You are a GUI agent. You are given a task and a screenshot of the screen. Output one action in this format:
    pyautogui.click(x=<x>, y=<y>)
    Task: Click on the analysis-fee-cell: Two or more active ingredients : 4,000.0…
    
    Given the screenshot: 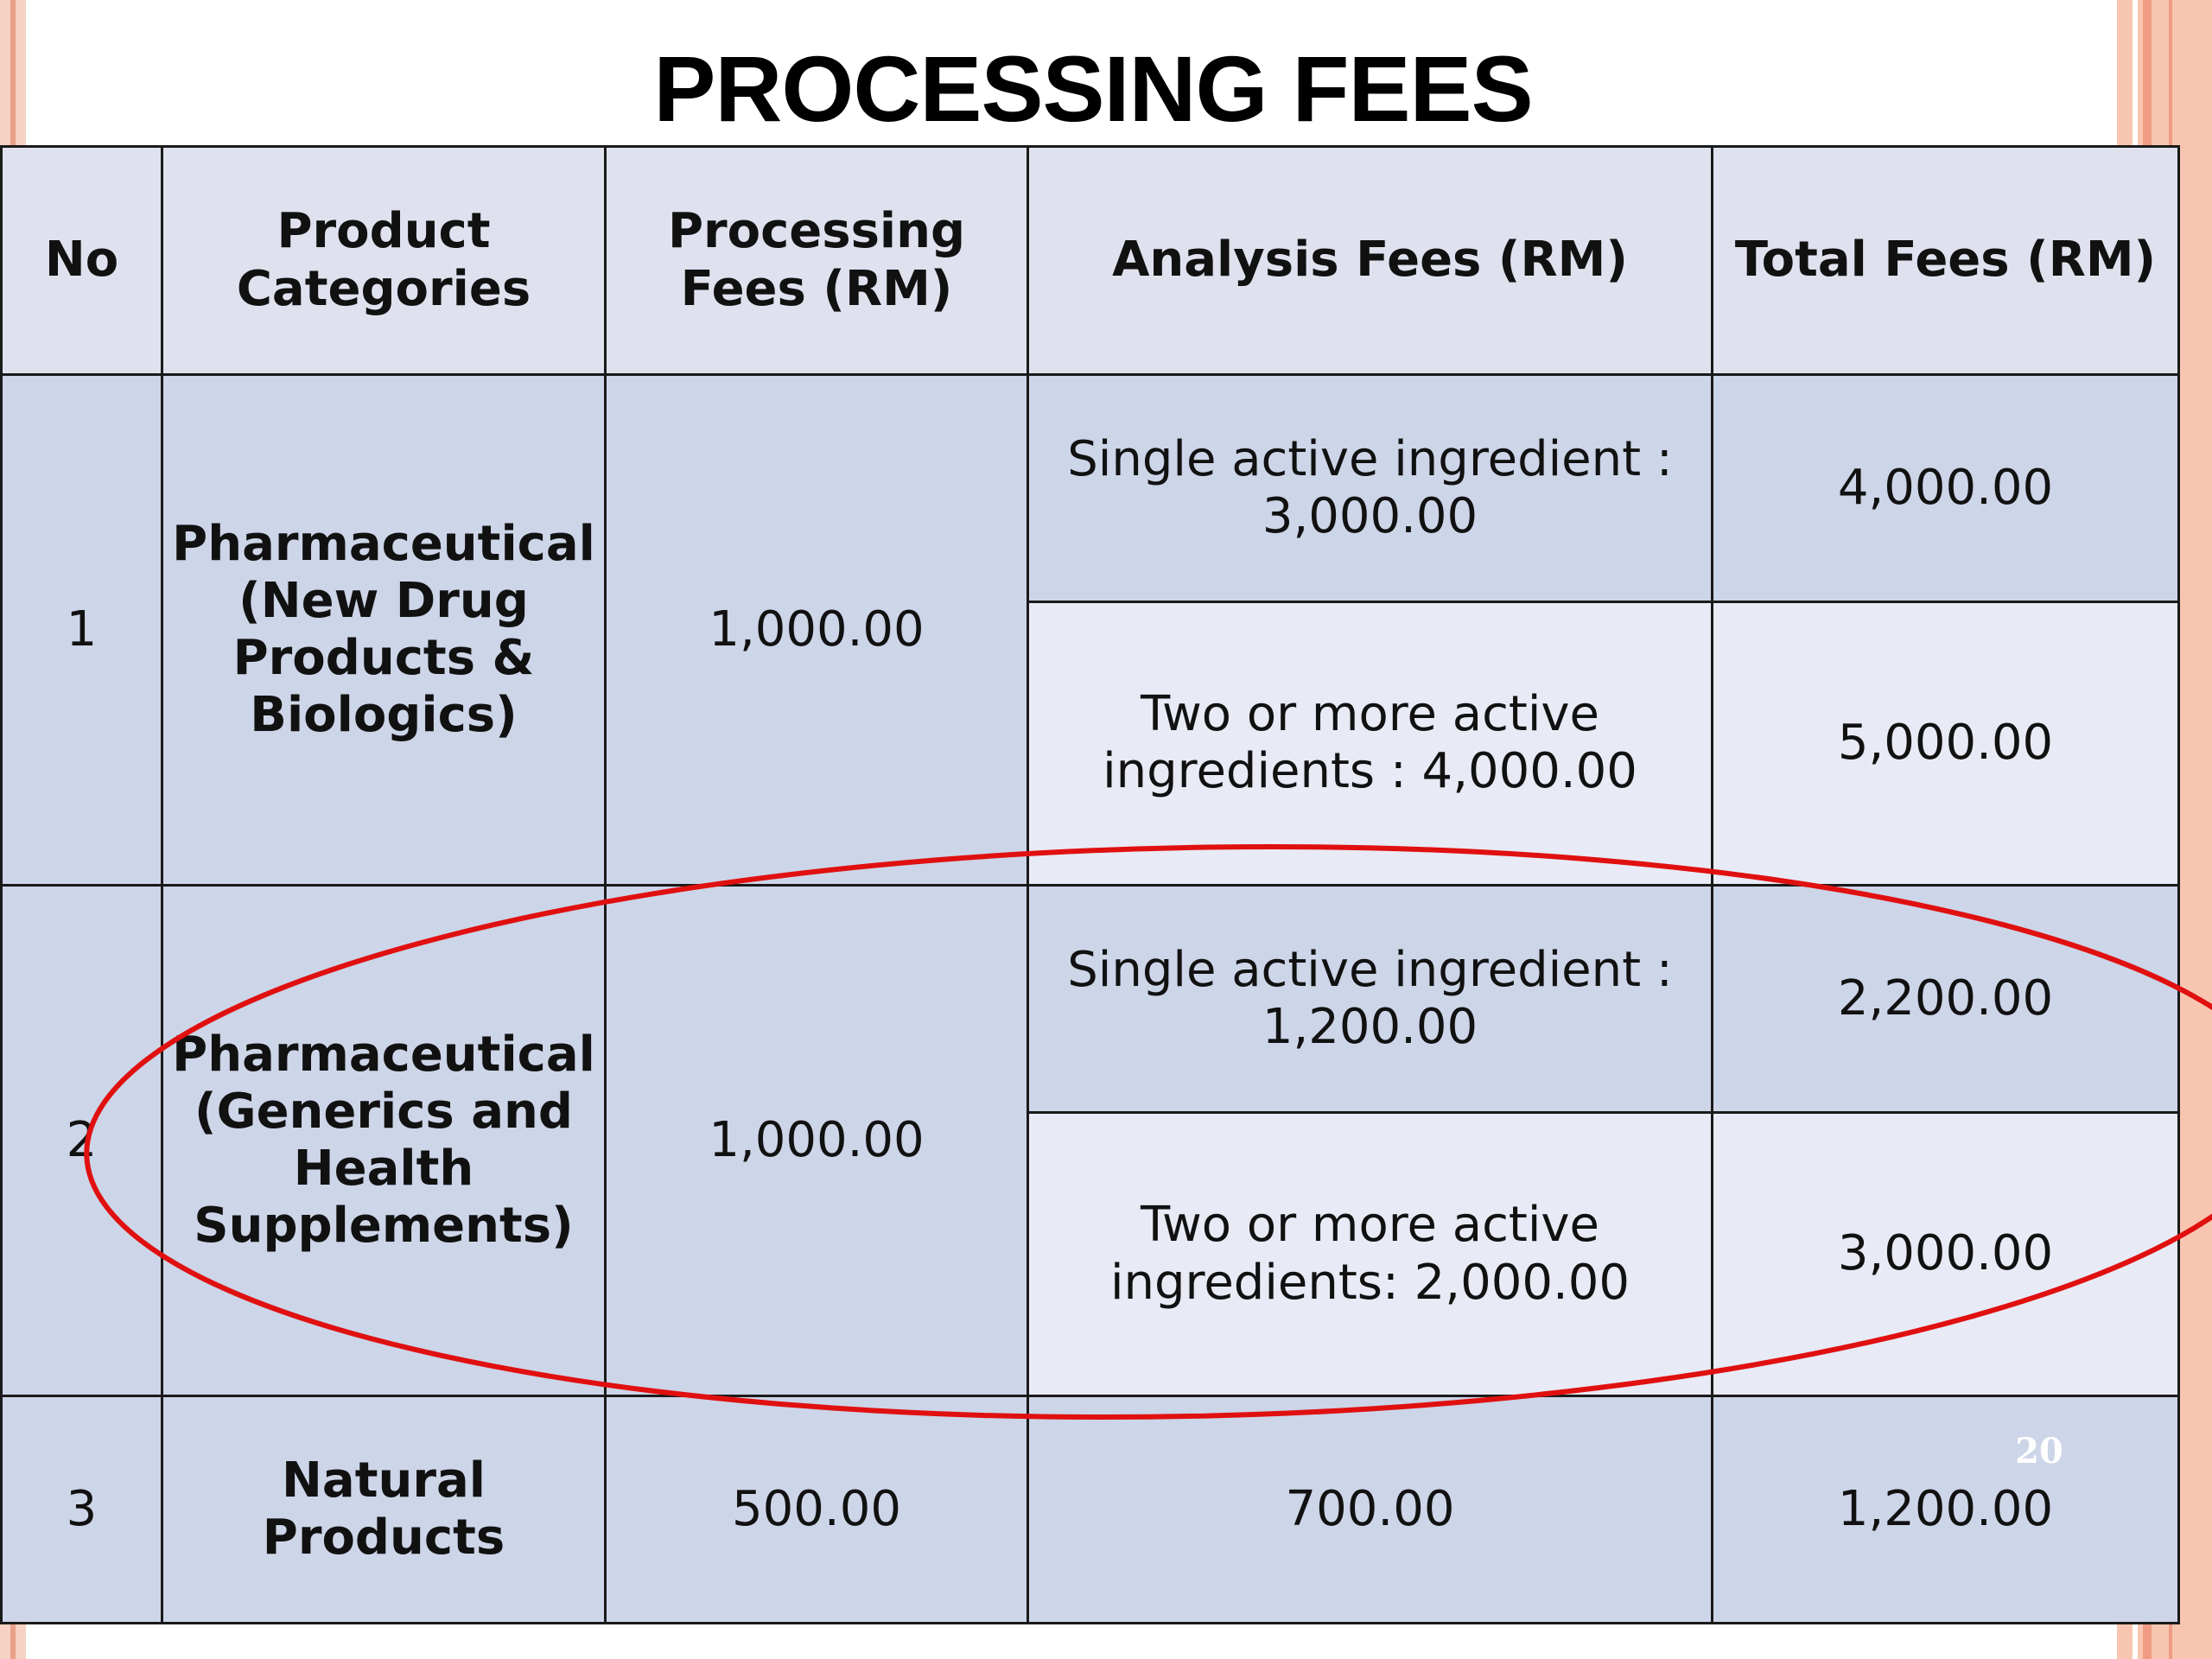 What is the action you would take?
    pyautogui.click(x=1370, y=743)
    